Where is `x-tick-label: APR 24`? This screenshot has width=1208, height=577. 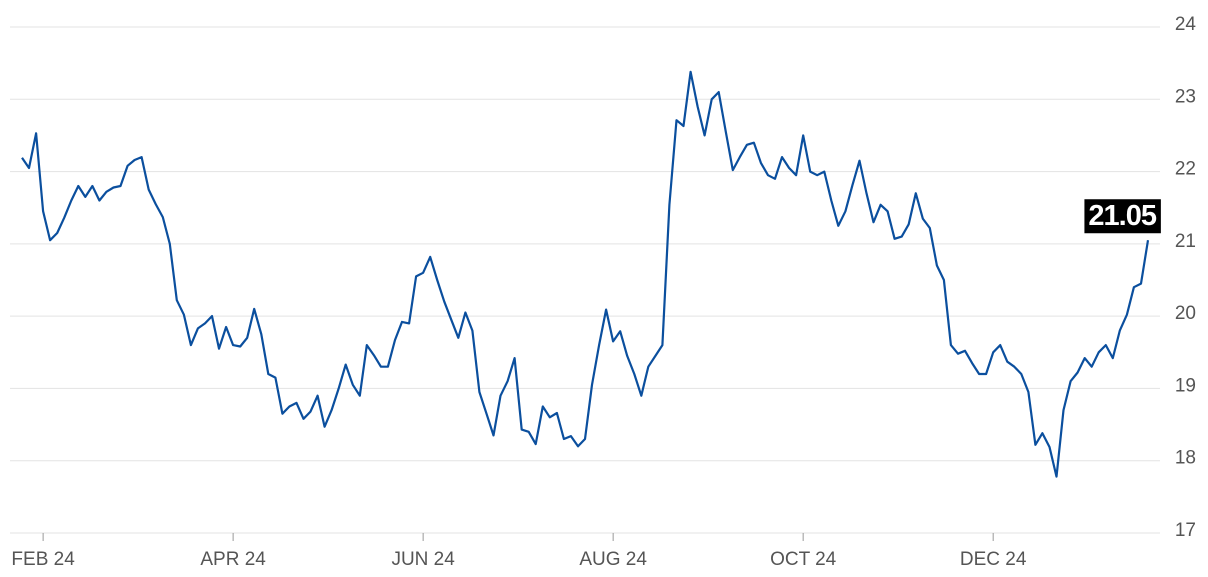 x-tick-label: APR 24 is located at coordinates (233, 559).